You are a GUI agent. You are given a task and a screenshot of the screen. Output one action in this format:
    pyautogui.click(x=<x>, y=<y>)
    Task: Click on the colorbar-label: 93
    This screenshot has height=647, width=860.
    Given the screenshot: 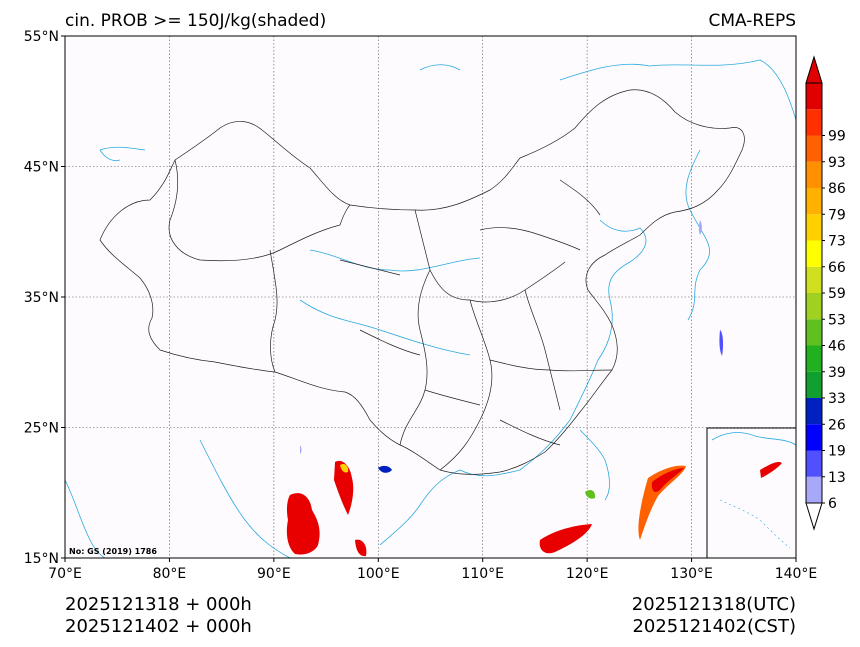 What is the action you would take?
    pyautogui.click(x=837, y=163)
    